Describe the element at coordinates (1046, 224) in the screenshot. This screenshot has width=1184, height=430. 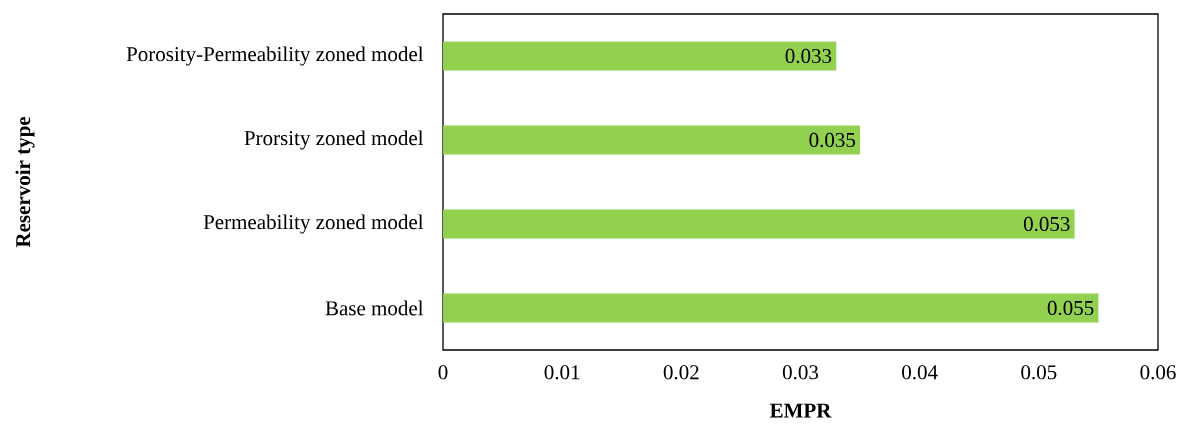
I see `data-label: 0.053` at that location.